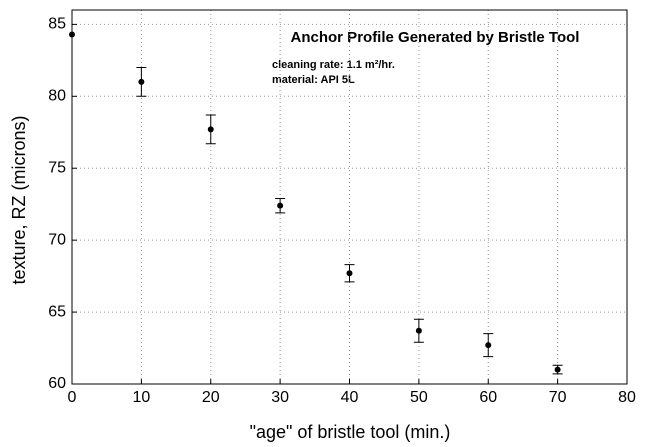 The image size is (660, 447). I want to click on x-tick-label: 30, so click(280, 397).